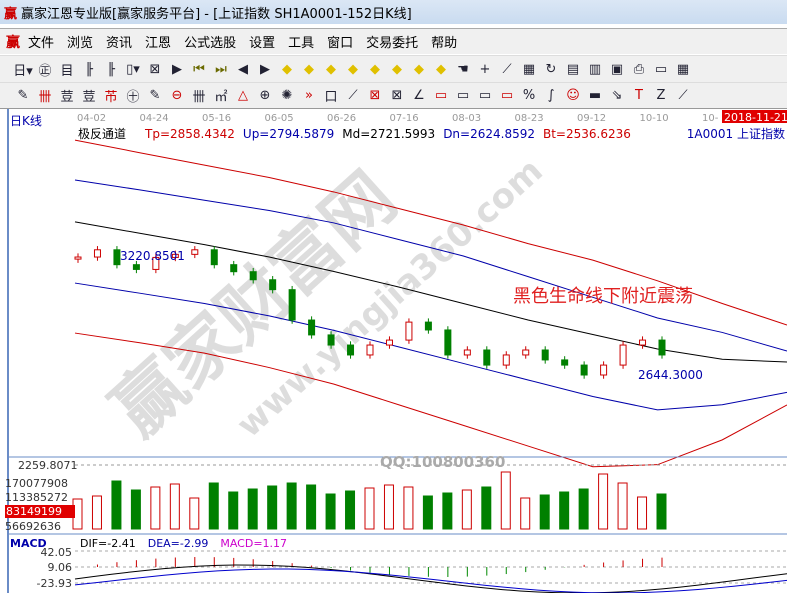 This screenshot has width=787, height=593. Describe the element at coordinates (375, 69) in the screenshot. I see `diamond-star-icon: ◆` at that location.